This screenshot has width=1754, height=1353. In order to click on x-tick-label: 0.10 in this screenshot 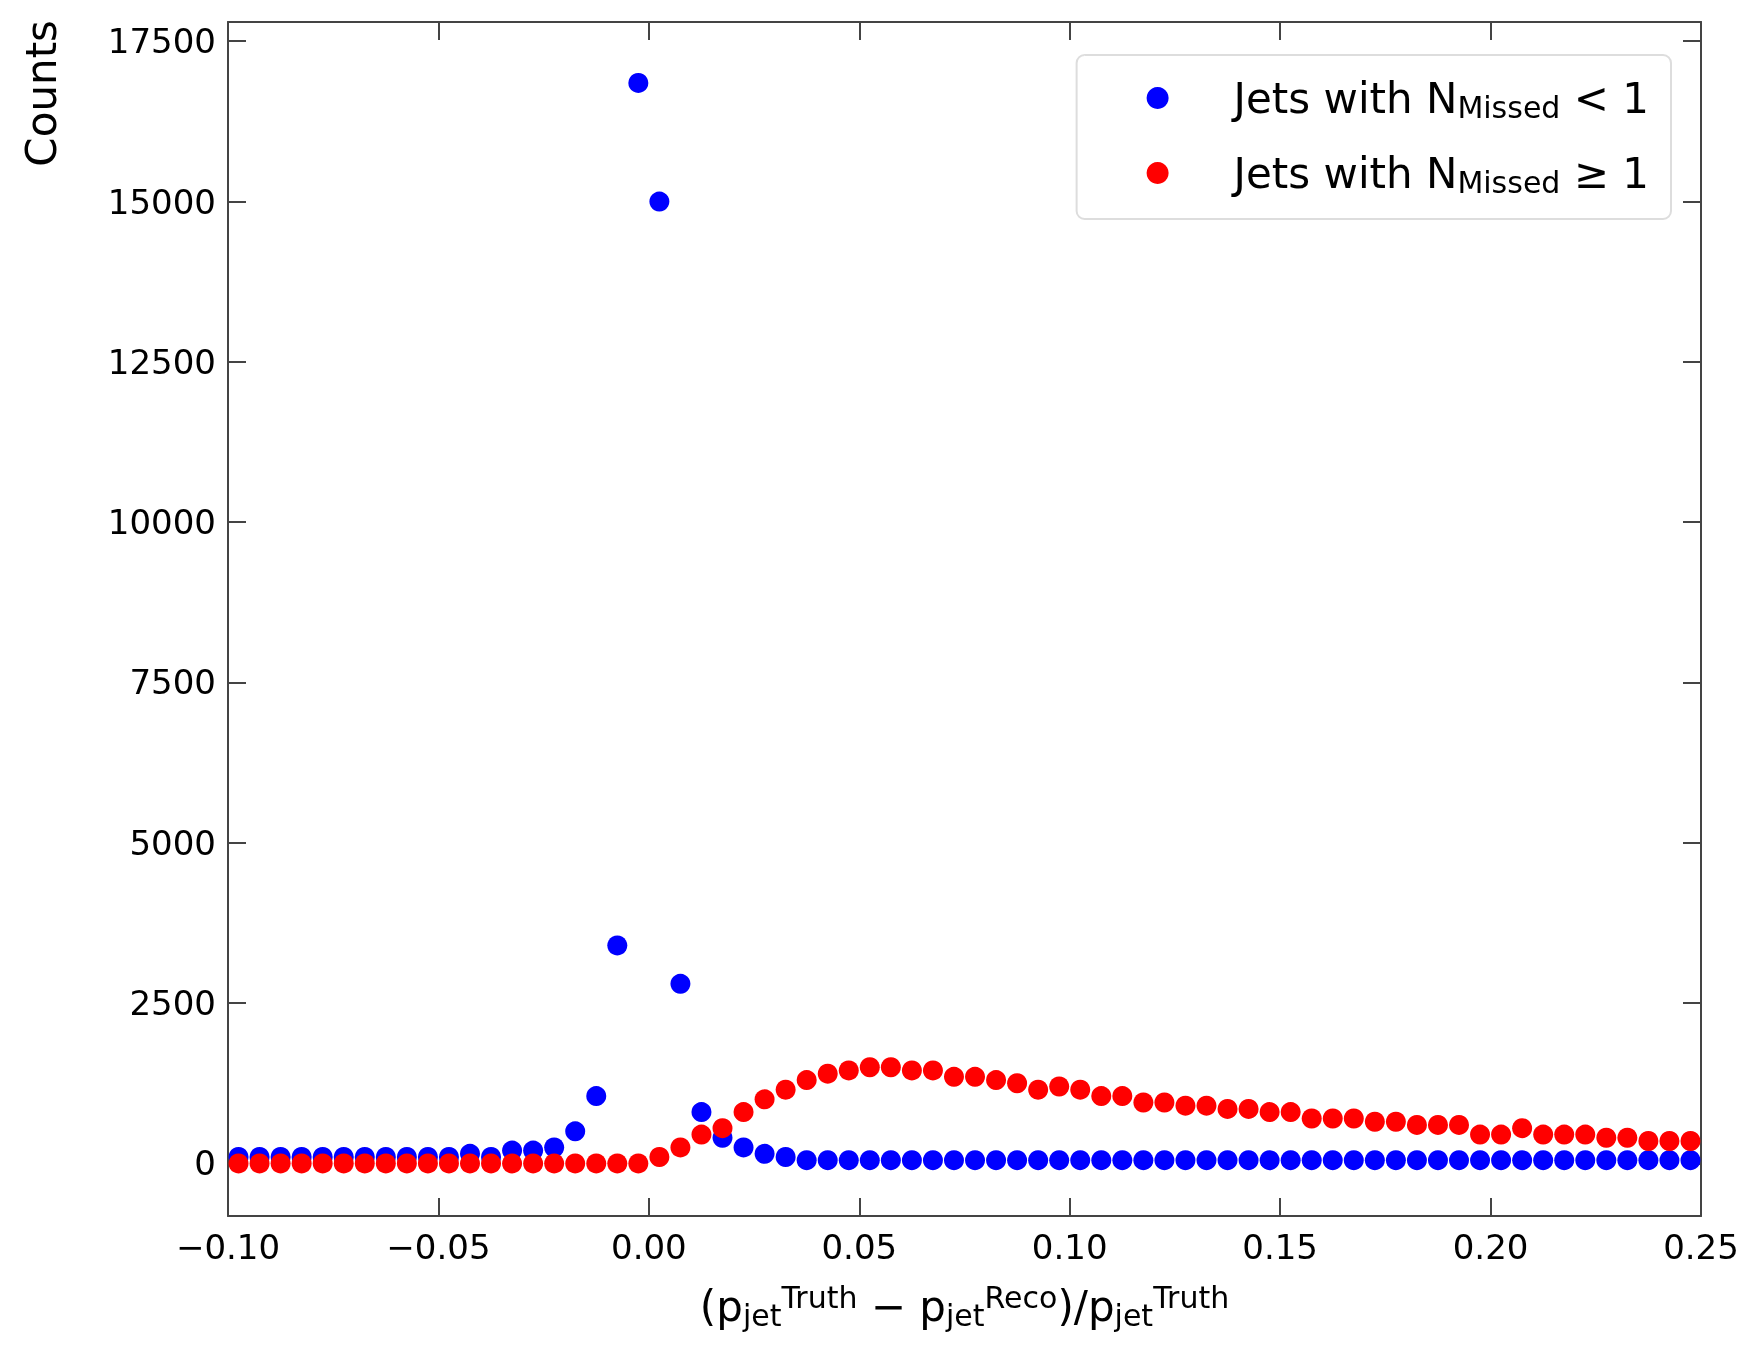, I will do `click(1069, 1247)`.